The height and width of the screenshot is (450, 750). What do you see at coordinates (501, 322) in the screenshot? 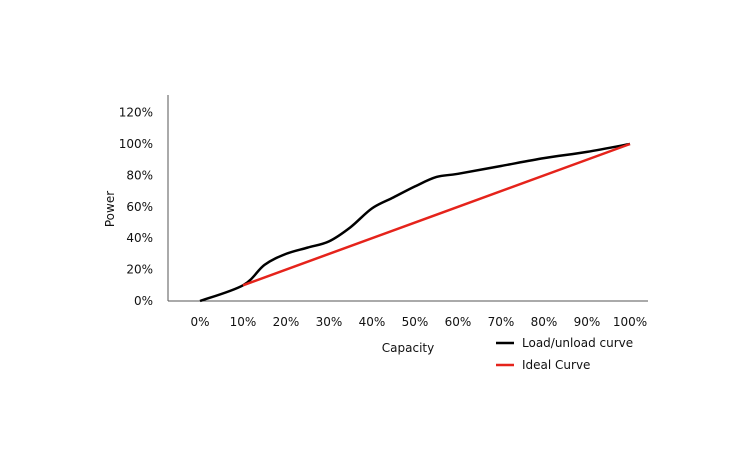
I see `x-tick-label: 70%` at bounding box center [501, 322].